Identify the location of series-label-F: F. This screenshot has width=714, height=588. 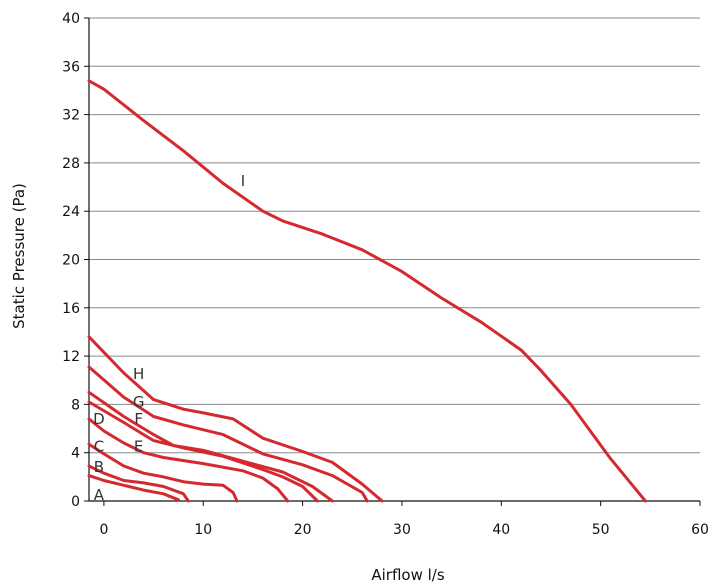
(138, 419).